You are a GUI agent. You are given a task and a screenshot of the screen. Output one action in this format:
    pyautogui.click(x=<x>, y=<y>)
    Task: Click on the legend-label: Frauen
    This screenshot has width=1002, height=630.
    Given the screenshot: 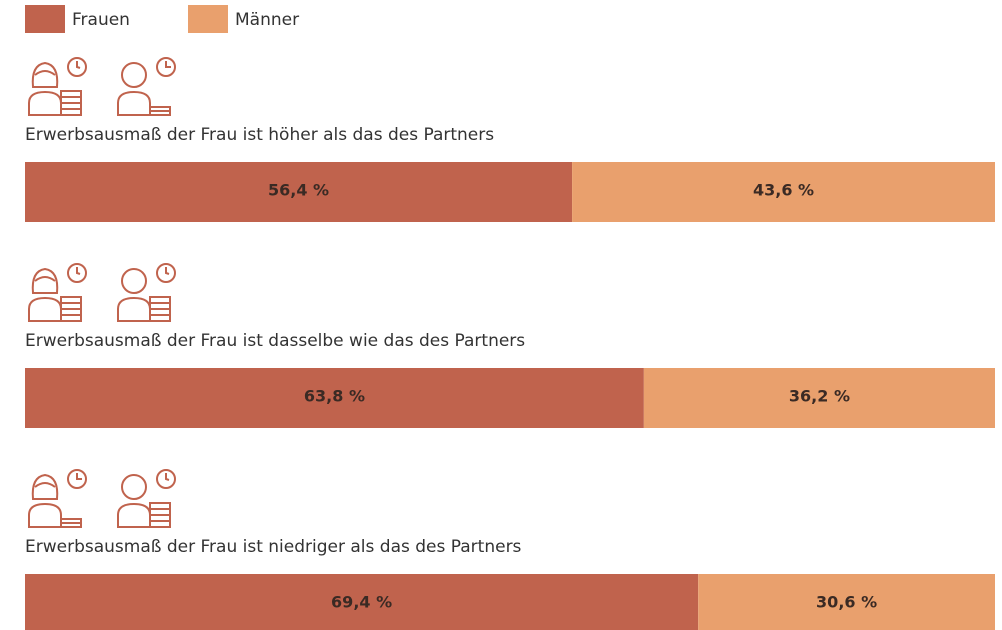 What is the action you would take?
    pyautogui.click(x=101, y=20)
    